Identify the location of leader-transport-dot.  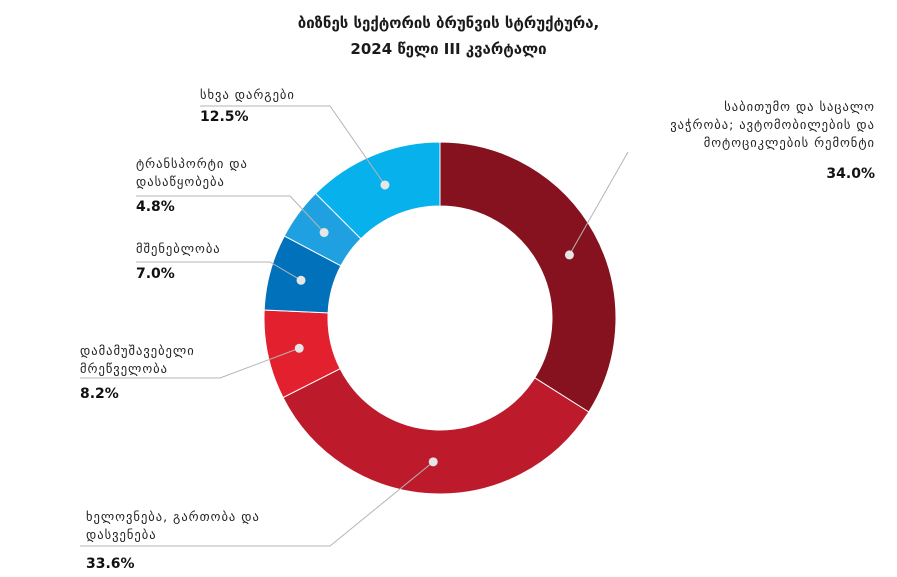
(324, 233).